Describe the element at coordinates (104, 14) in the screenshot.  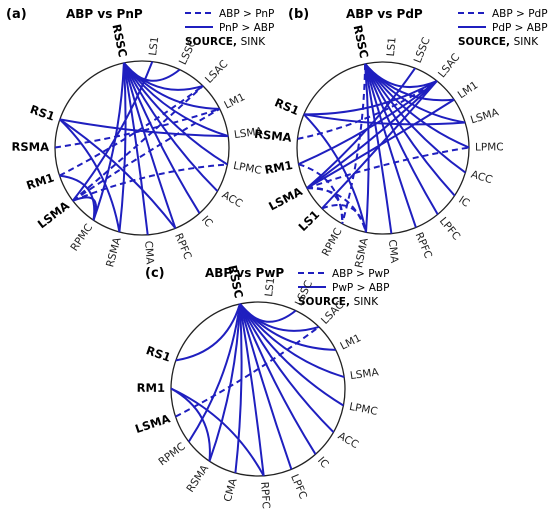
I see `panel-title: ABP vs PnP` at that location.